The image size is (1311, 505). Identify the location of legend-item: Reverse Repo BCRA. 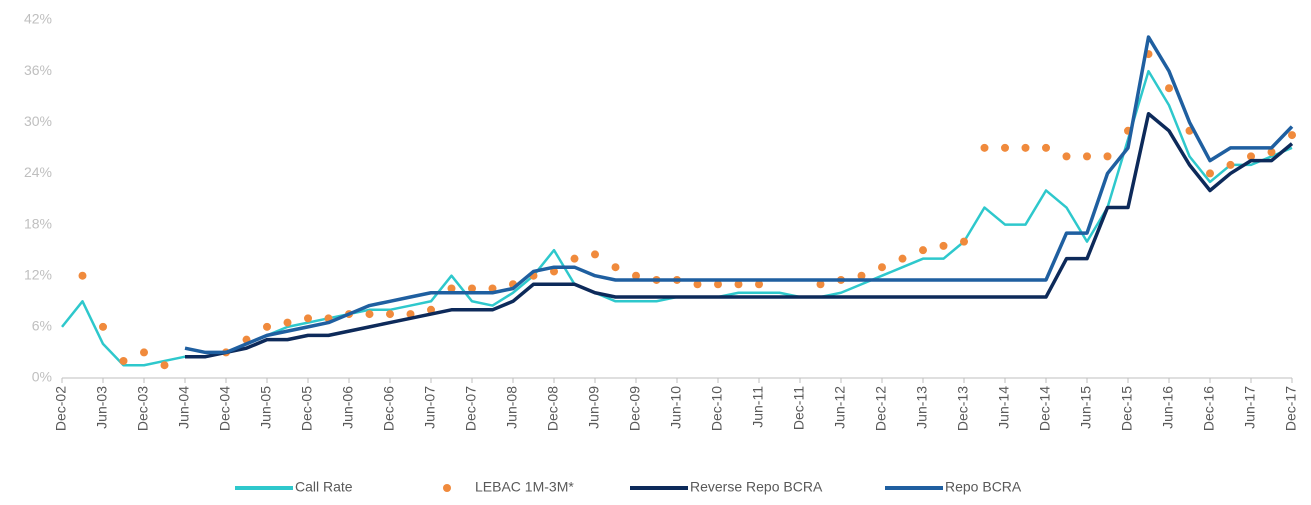
(726, 487).